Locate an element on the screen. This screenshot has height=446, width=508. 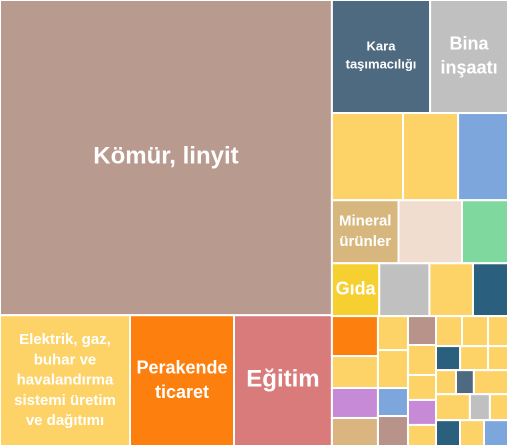
tile-label: Bina inşaatı is located at coordinates (469, 55).